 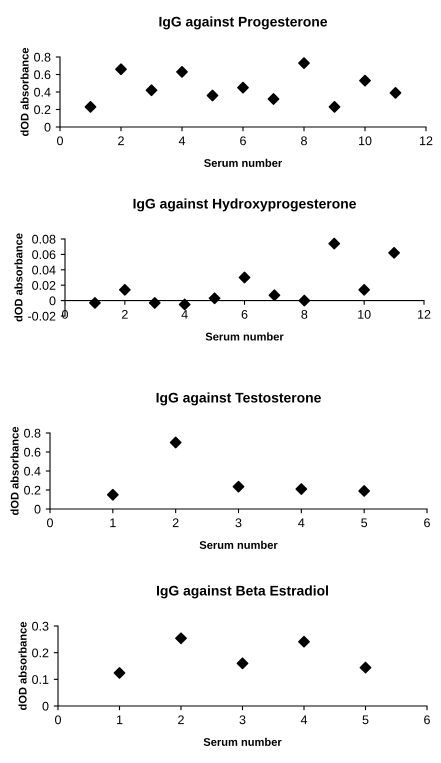 I want to click on y-tick-label: -0.02, so click(x=42, y=316).